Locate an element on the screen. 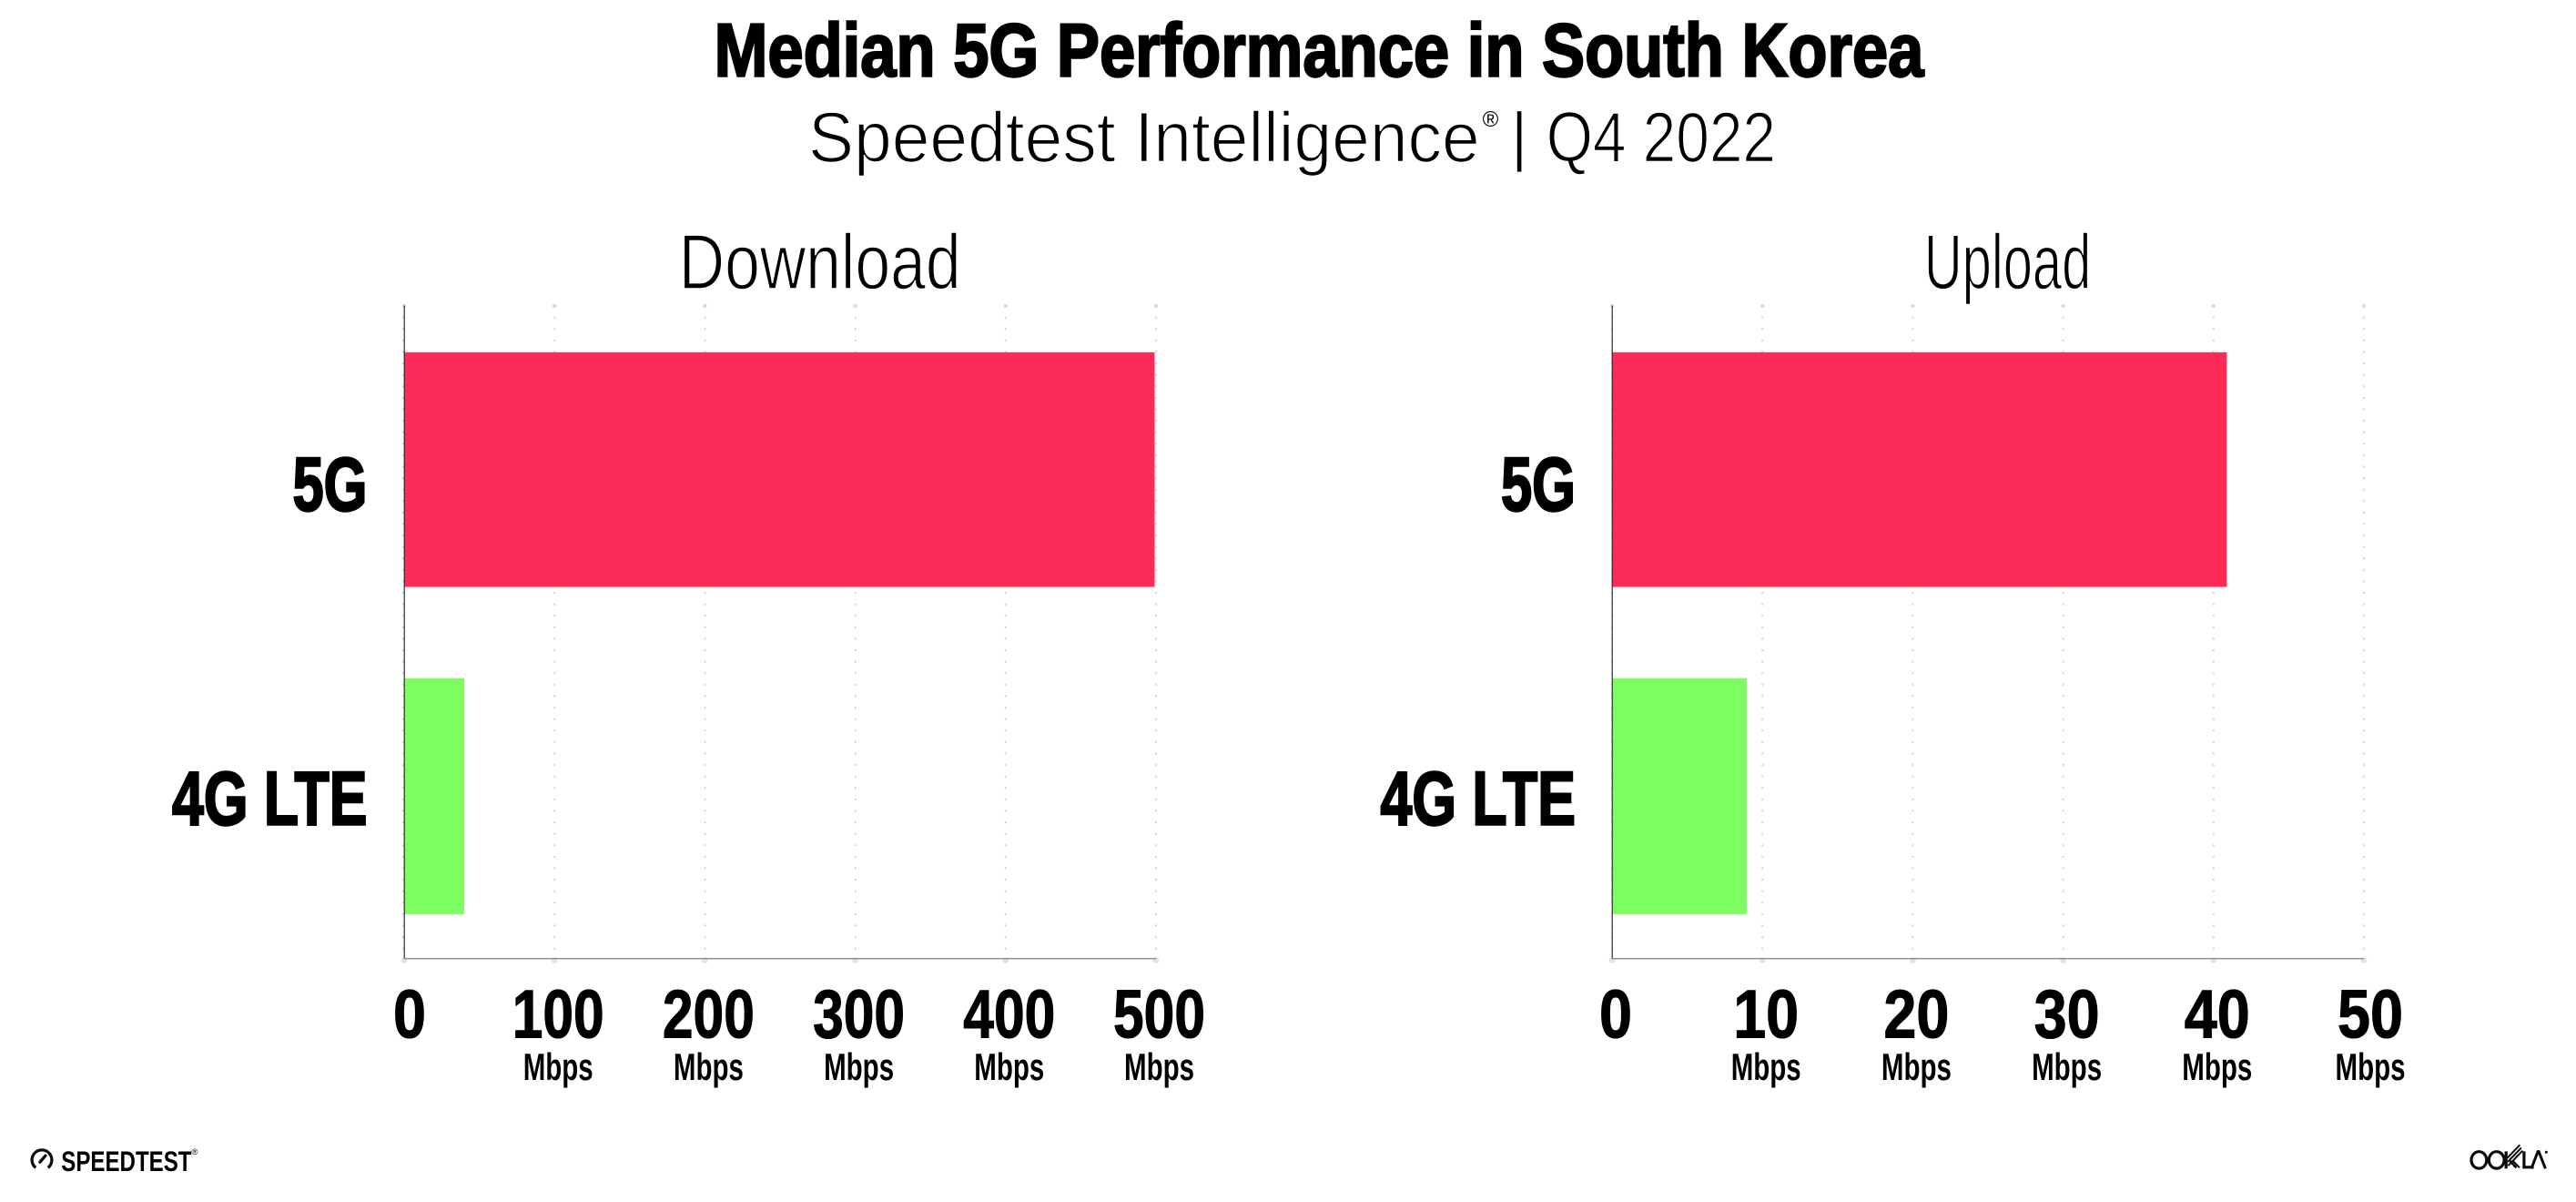 This screenshot has height=1202, width=2576. svg-text: 200 is located at coordinates (709, 1014).